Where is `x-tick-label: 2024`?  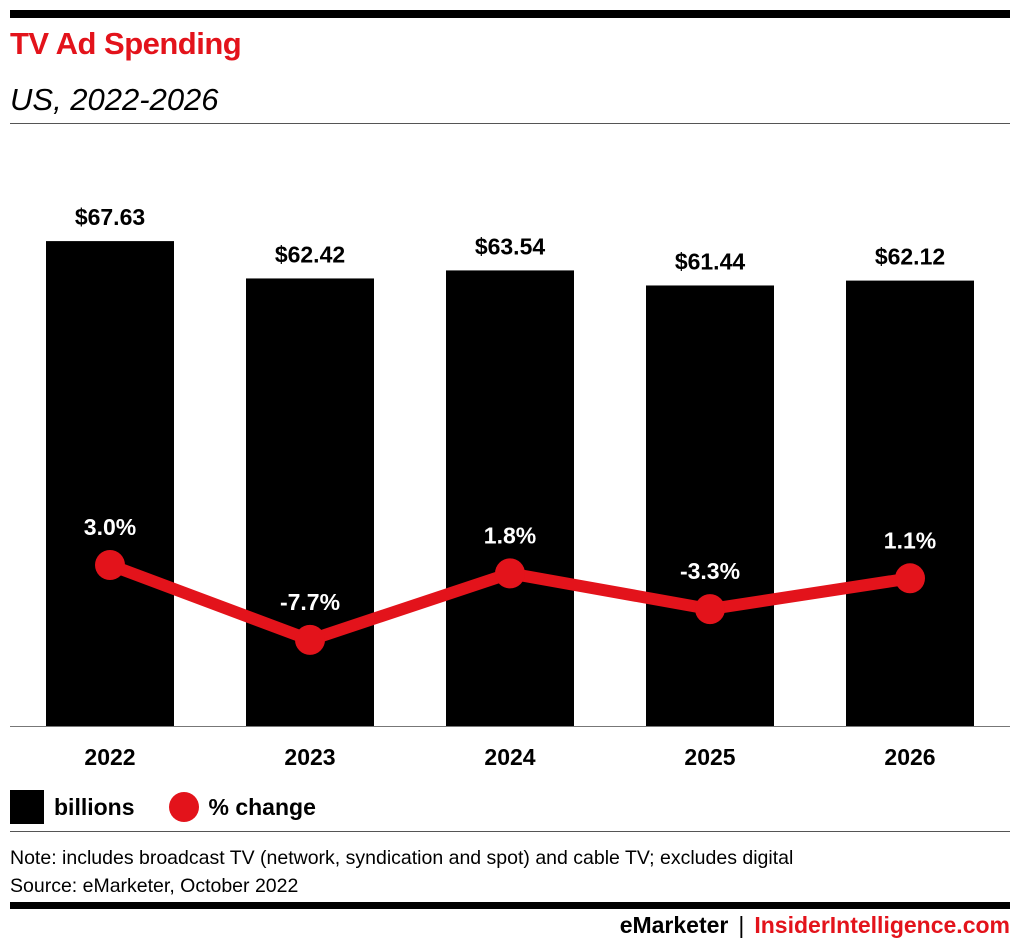 x-tick-label: 2024 is located at coordinates (509, 757).